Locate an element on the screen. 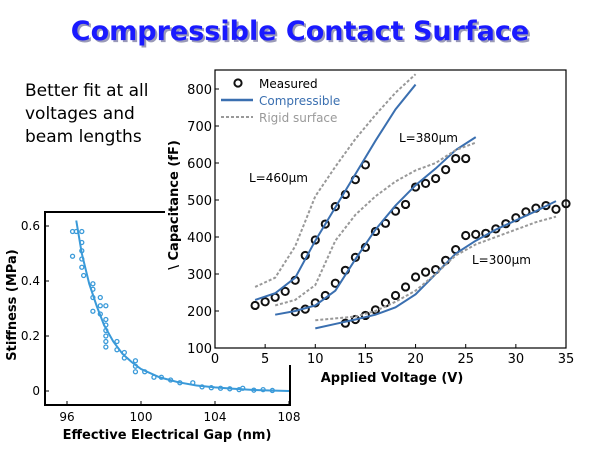 The width and height of the screenshot is (600, 450). legend-measured: Measured is located at coordinates (288, 84).